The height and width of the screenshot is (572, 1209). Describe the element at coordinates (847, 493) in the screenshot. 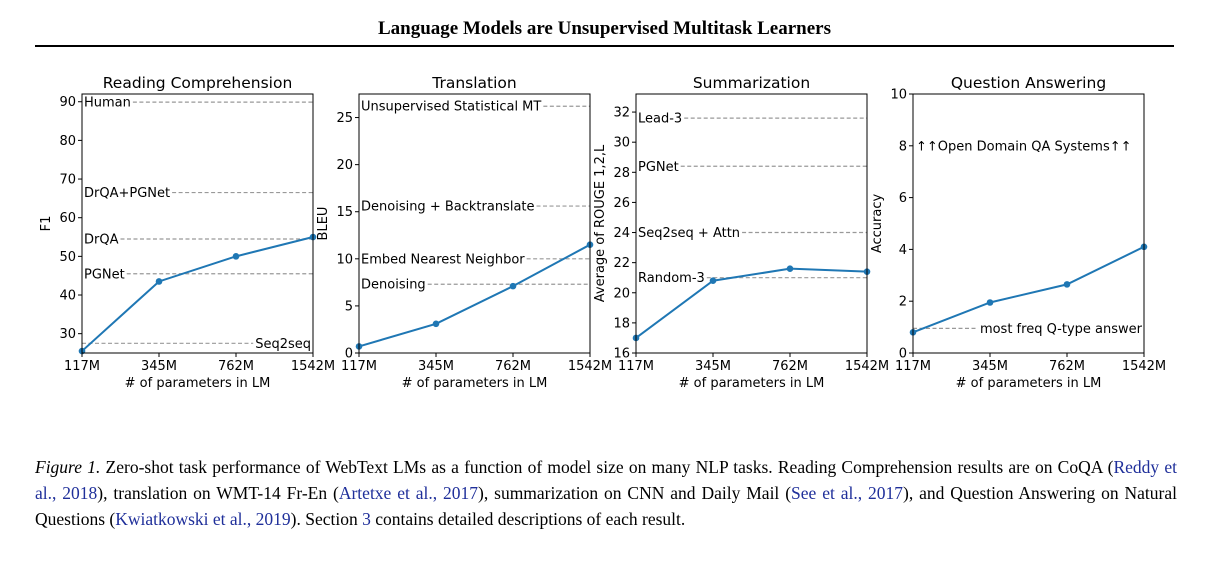

I see `citation-link: See et al., 2017` at that location.